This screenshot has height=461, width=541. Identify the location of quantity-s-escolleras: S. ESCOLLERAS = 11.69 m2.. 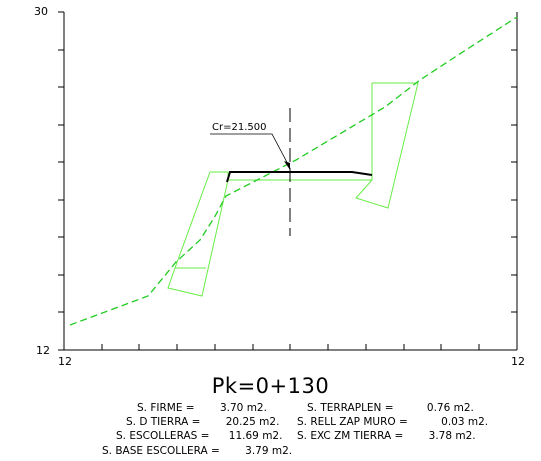
(199, 436).